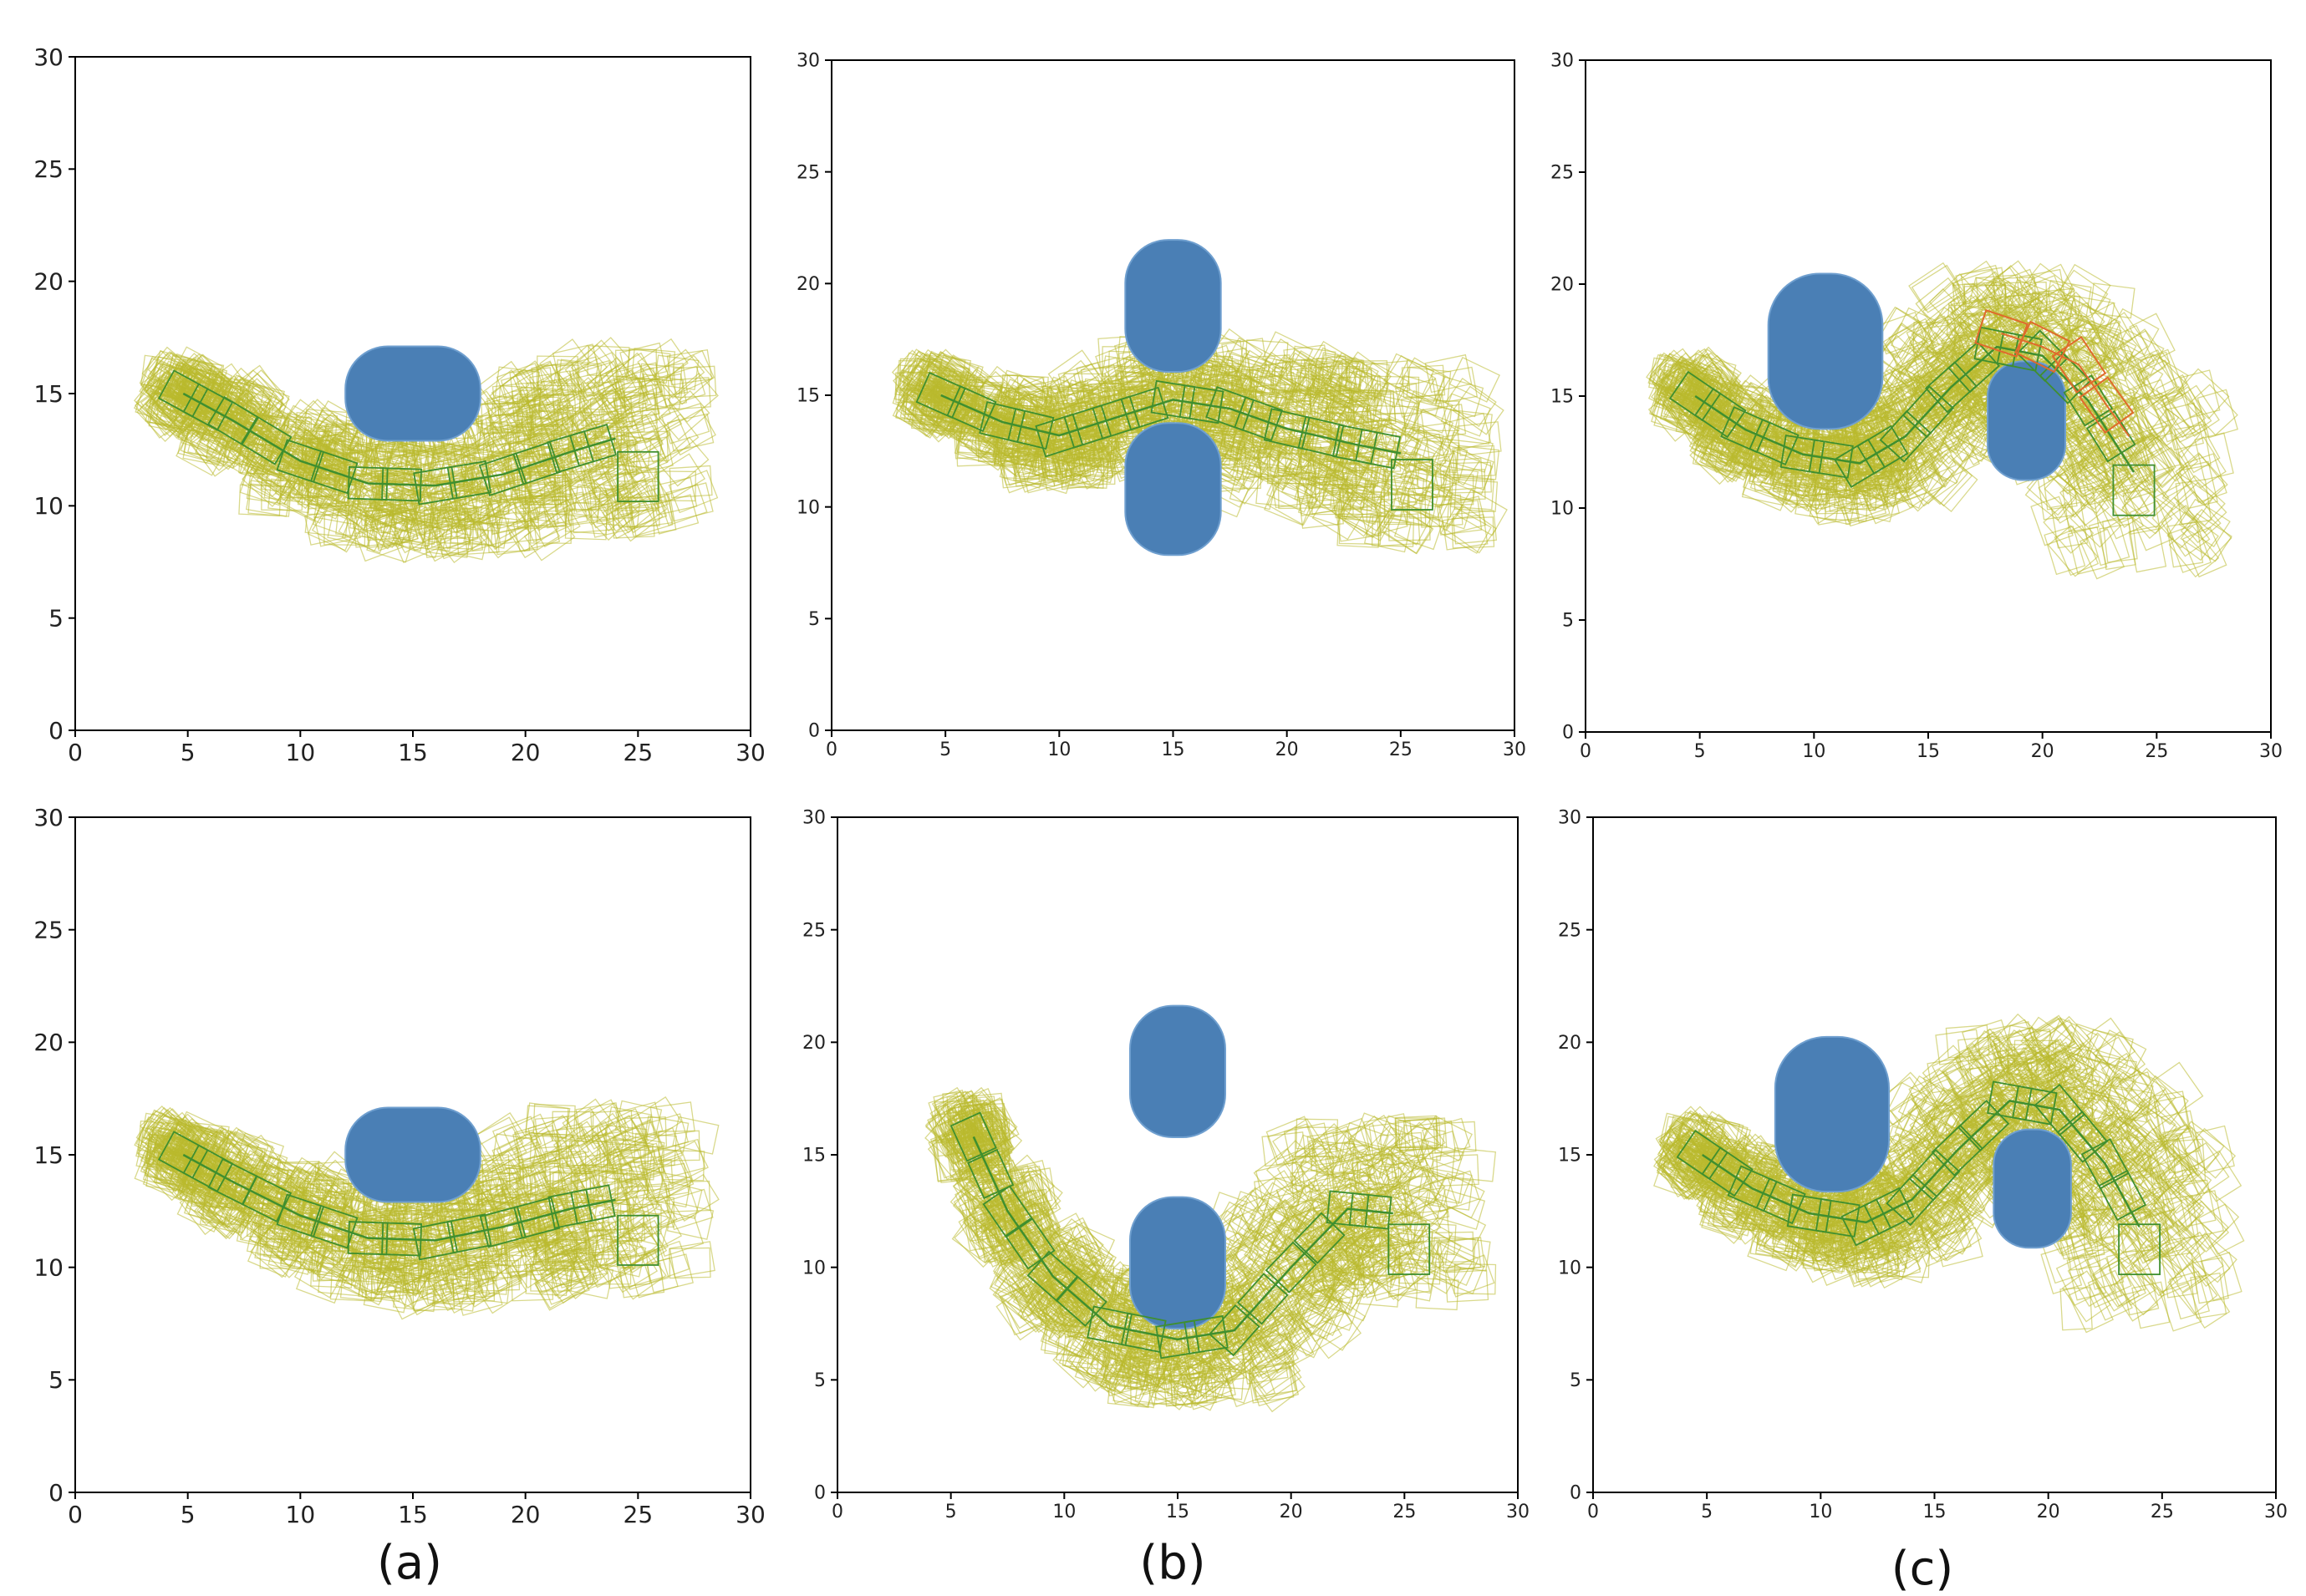  I want to click on panel-b-top: 0 5 10 15 20 25 30 0 5 10 15 20 25 30, so click(1161, 405).